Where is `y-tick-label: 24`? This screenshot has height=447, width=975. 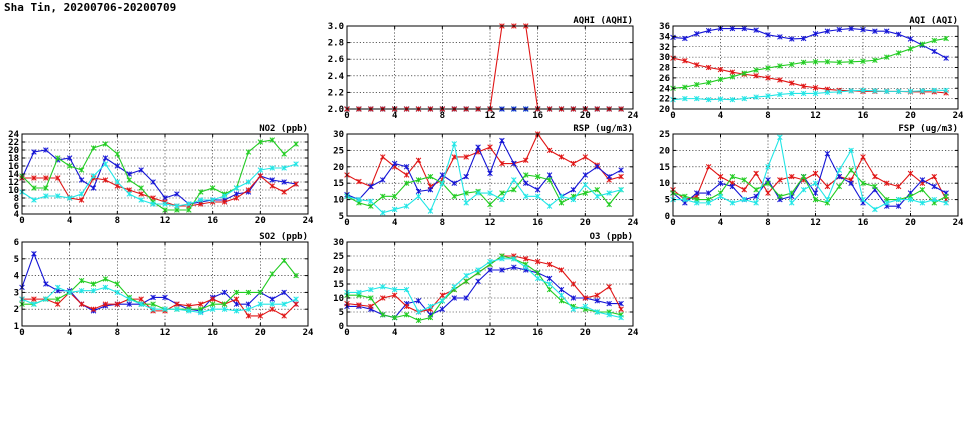 y-tick-label: 24 is located at coordinates (13, 135).